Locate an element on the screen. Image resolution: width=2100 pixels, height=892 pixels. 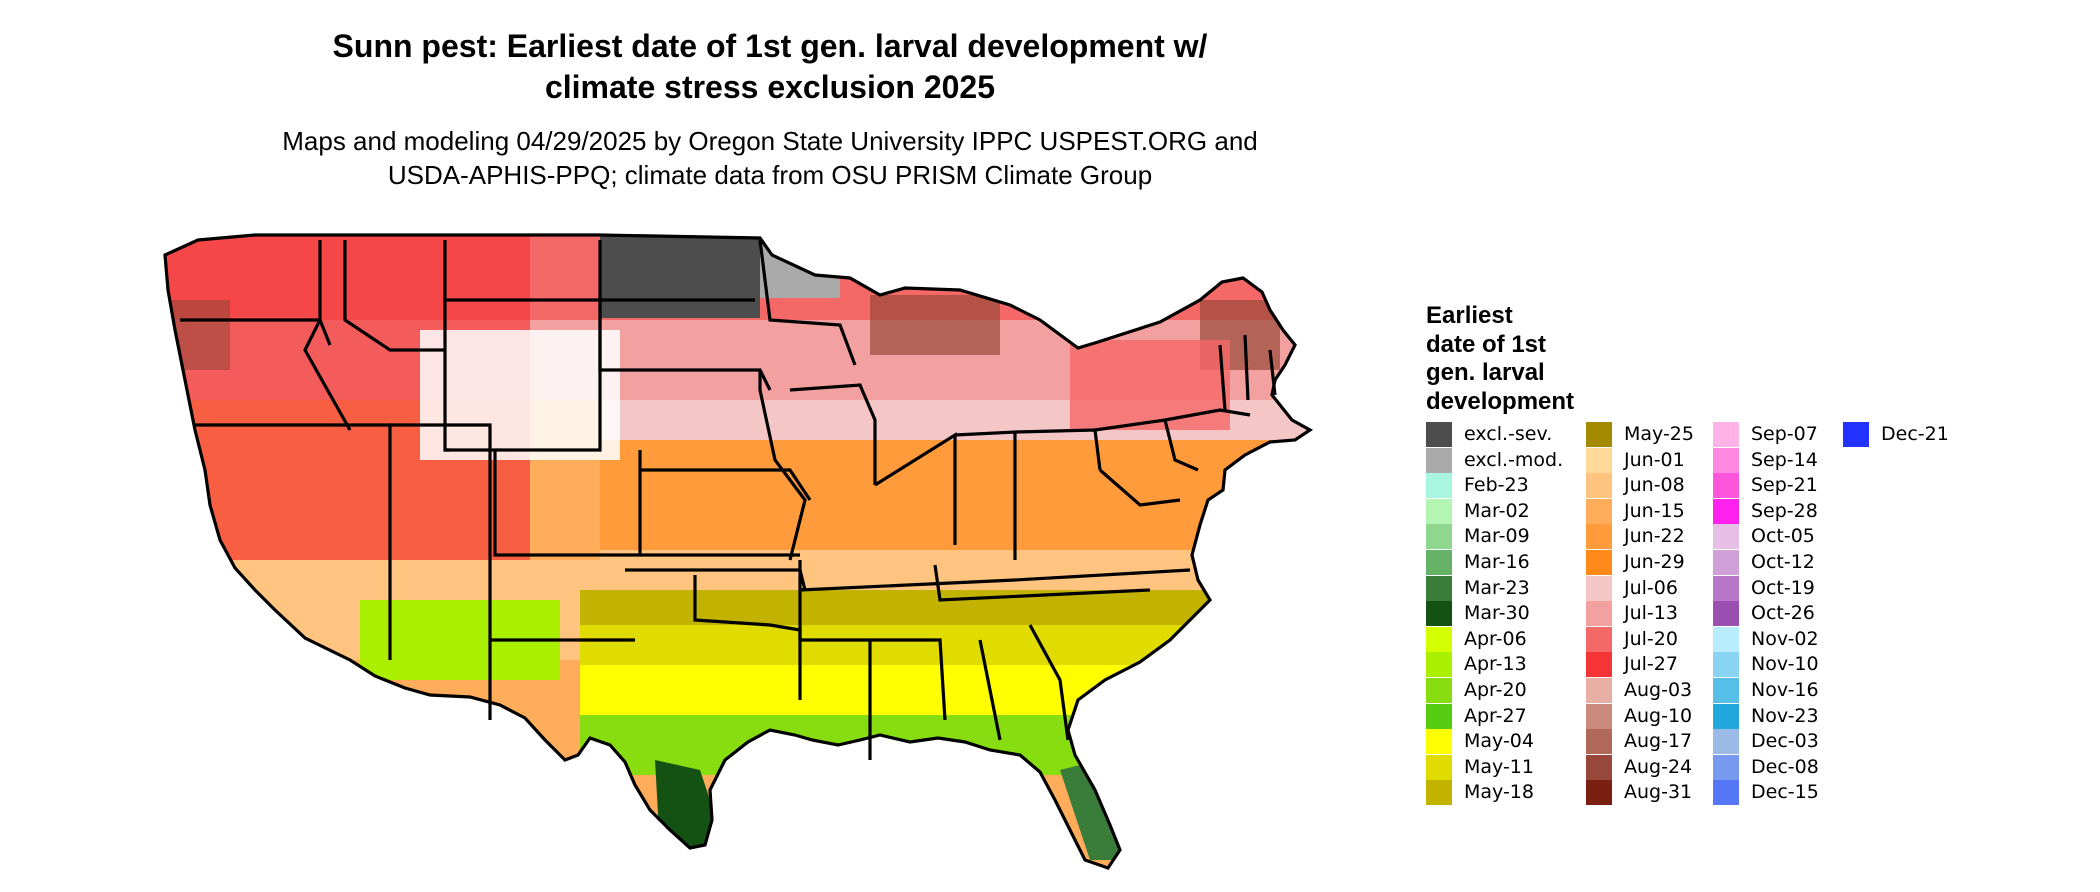
legend-label: Nov-10 is located at coordinates (1785, 664).